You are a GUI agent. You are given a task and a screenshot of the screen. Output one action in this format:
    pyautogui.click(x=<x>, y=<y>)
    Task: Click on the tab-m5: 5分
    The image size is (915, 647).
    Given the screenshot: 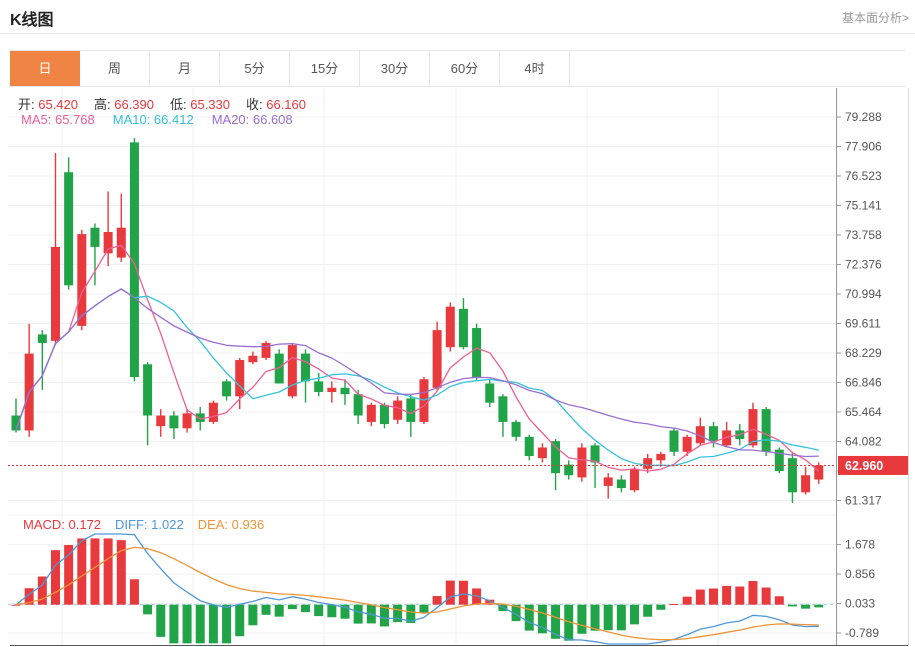 What is the action you would take?
    pyautogui.click(x=255, y=68)
    